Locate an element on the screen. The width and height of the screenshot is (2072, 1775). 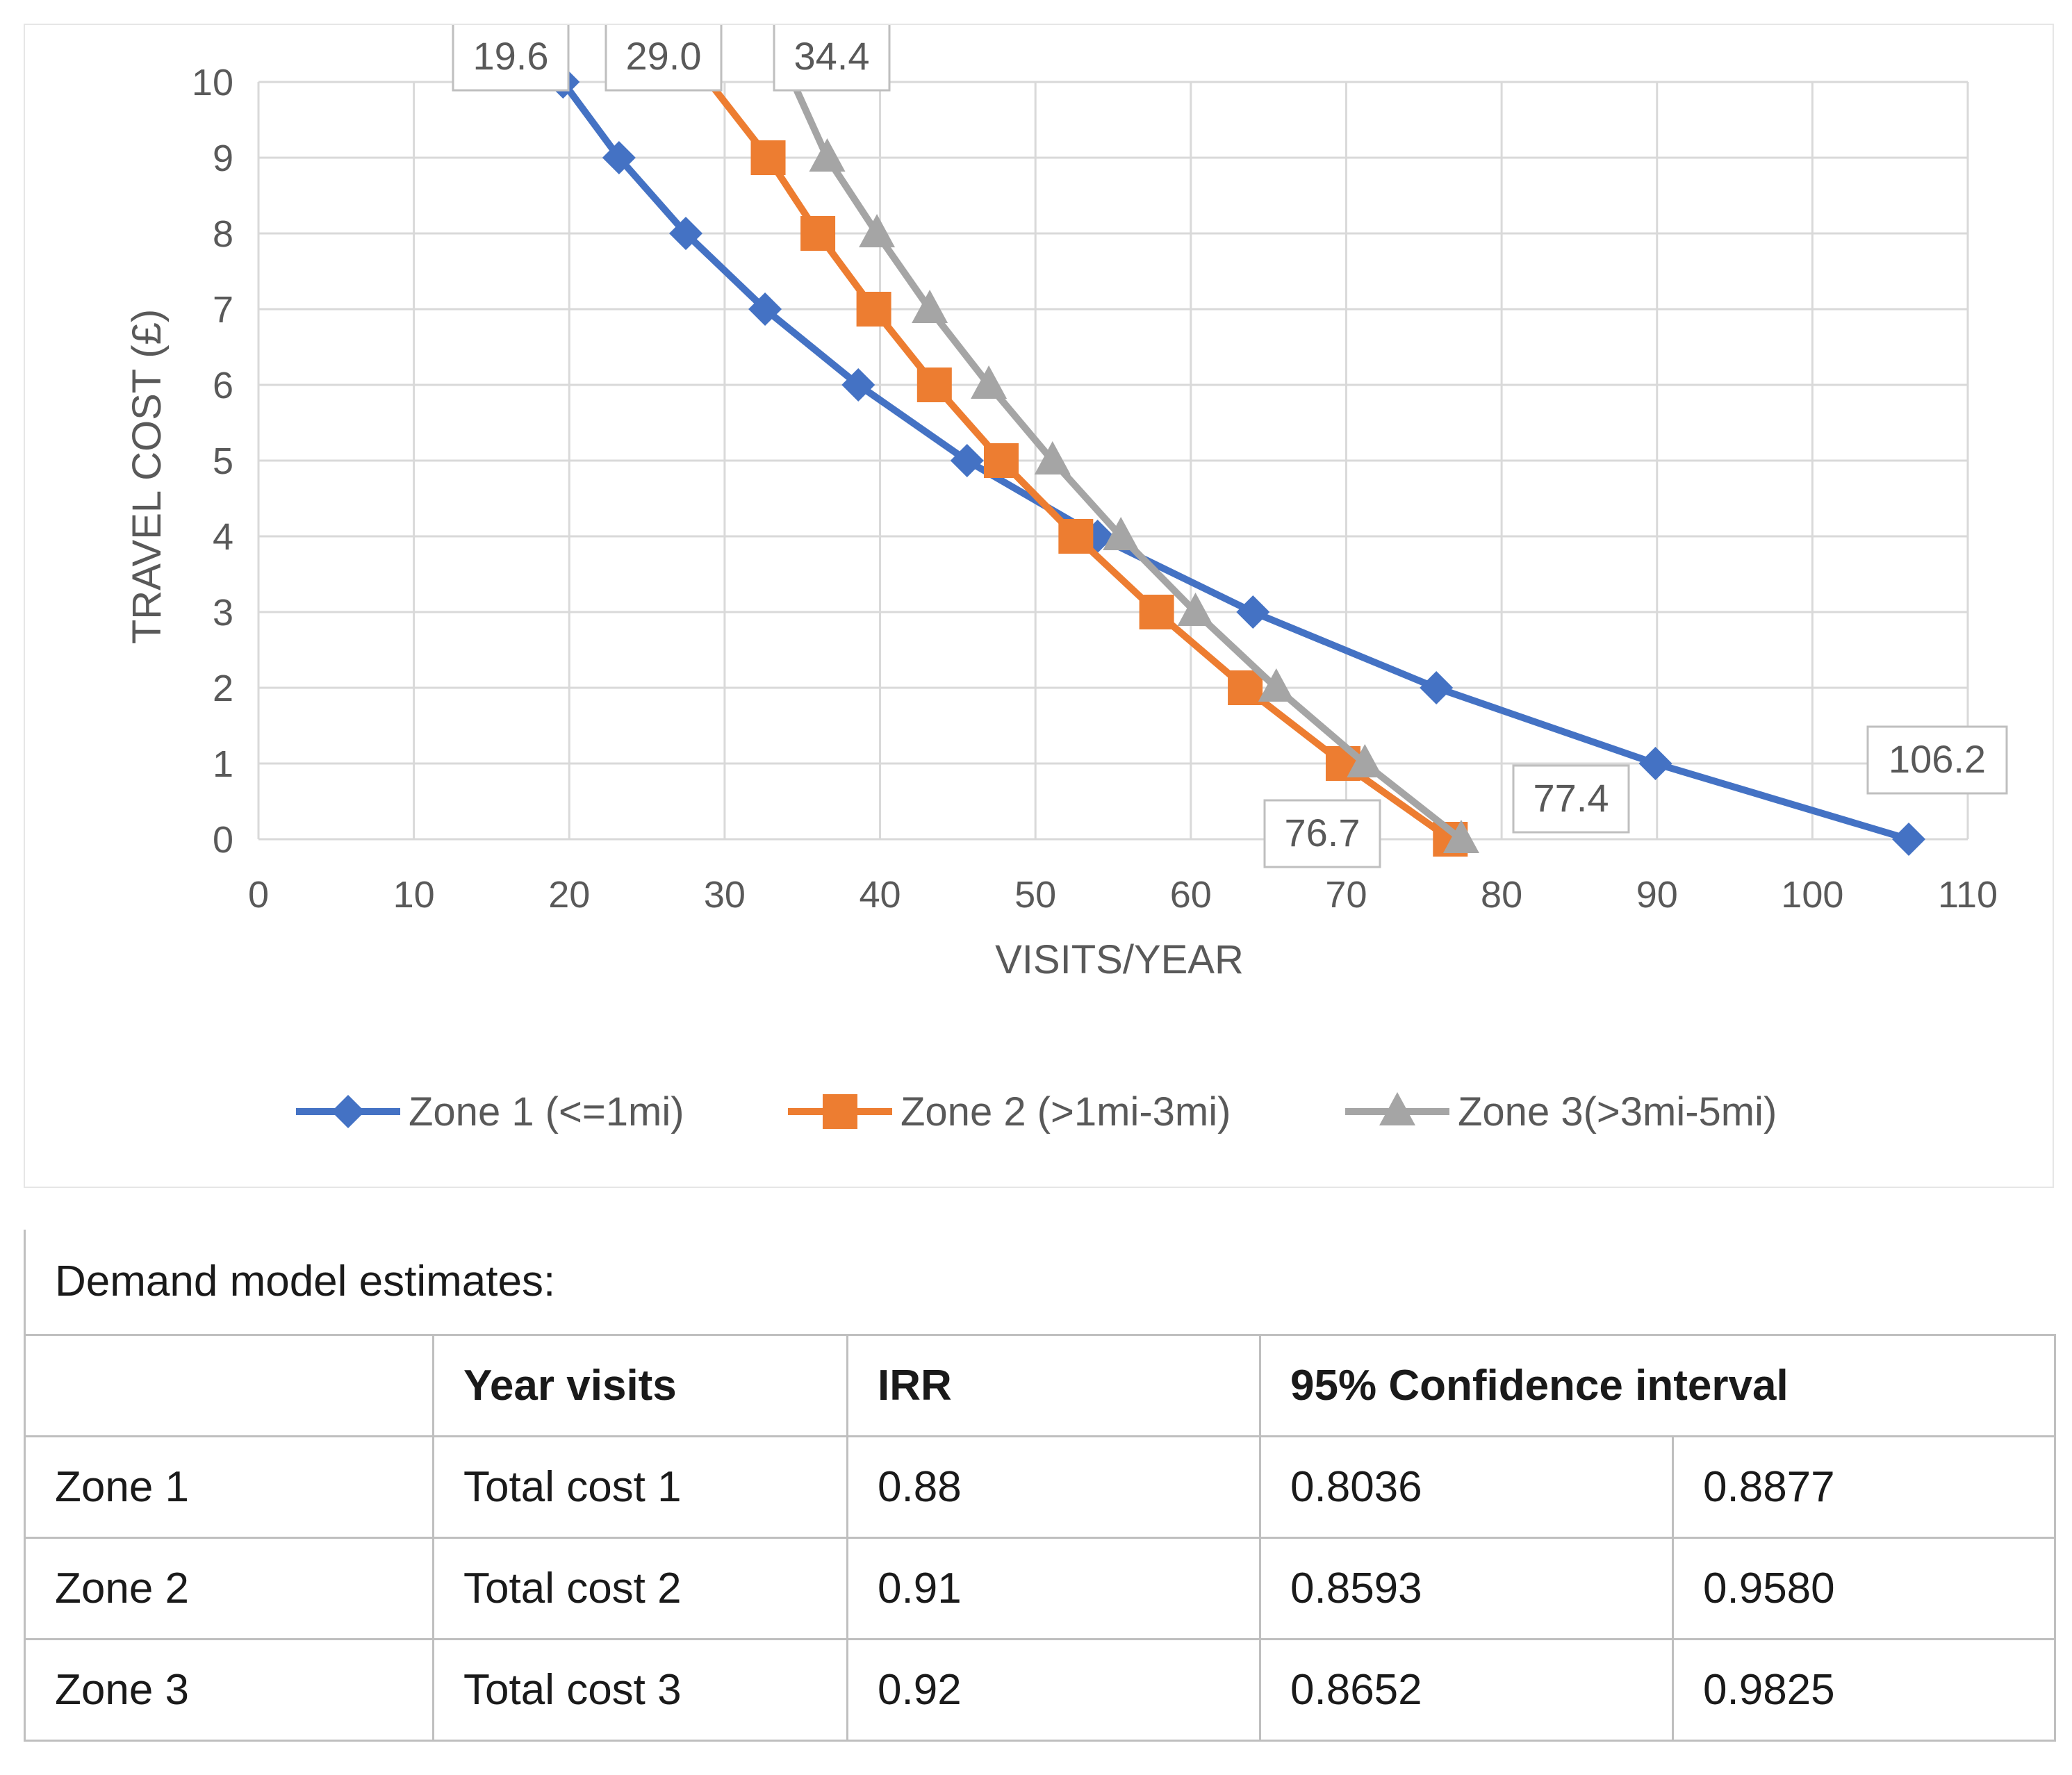
y-tick-label: 3 is located at coordinates (223, 613).